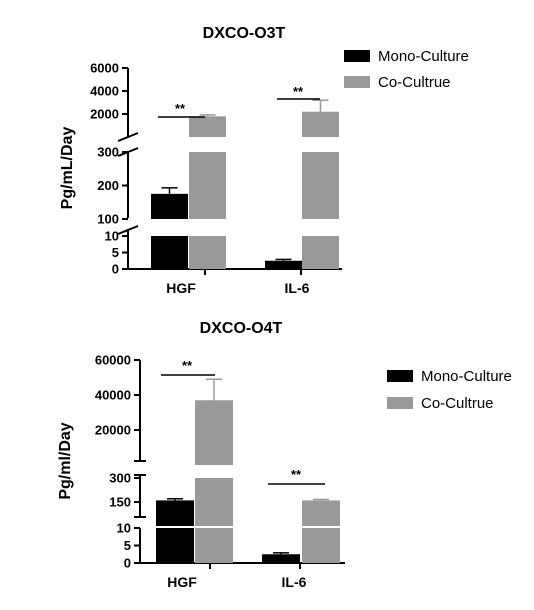  I want to click on chart-1-significance-hgf: **, so click(180, 108).